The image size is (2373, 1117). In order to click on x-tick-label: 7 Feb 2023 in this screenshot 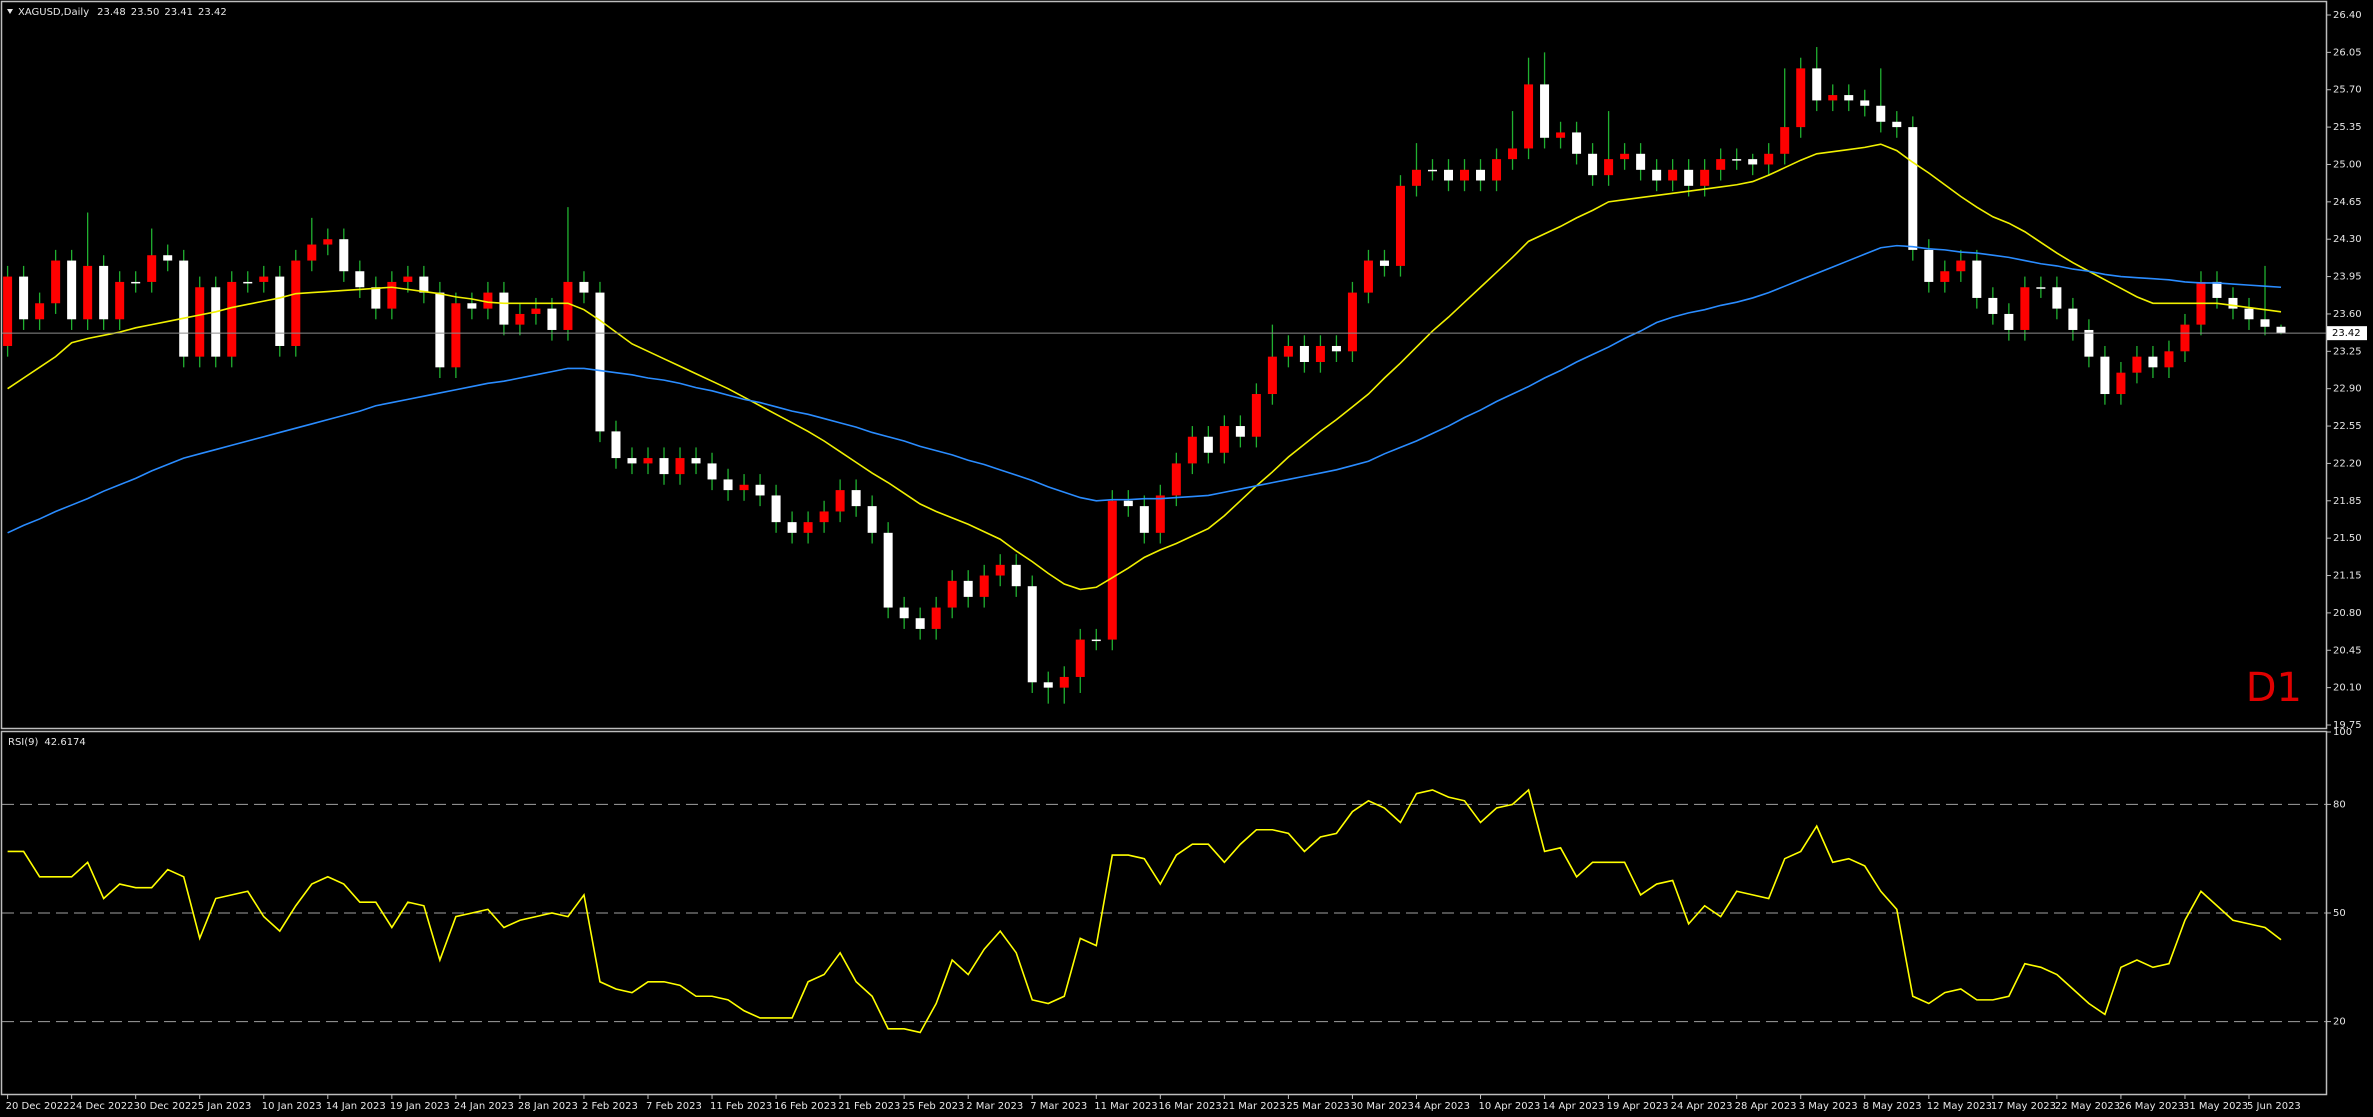, I will do `click(674, 1106)`.